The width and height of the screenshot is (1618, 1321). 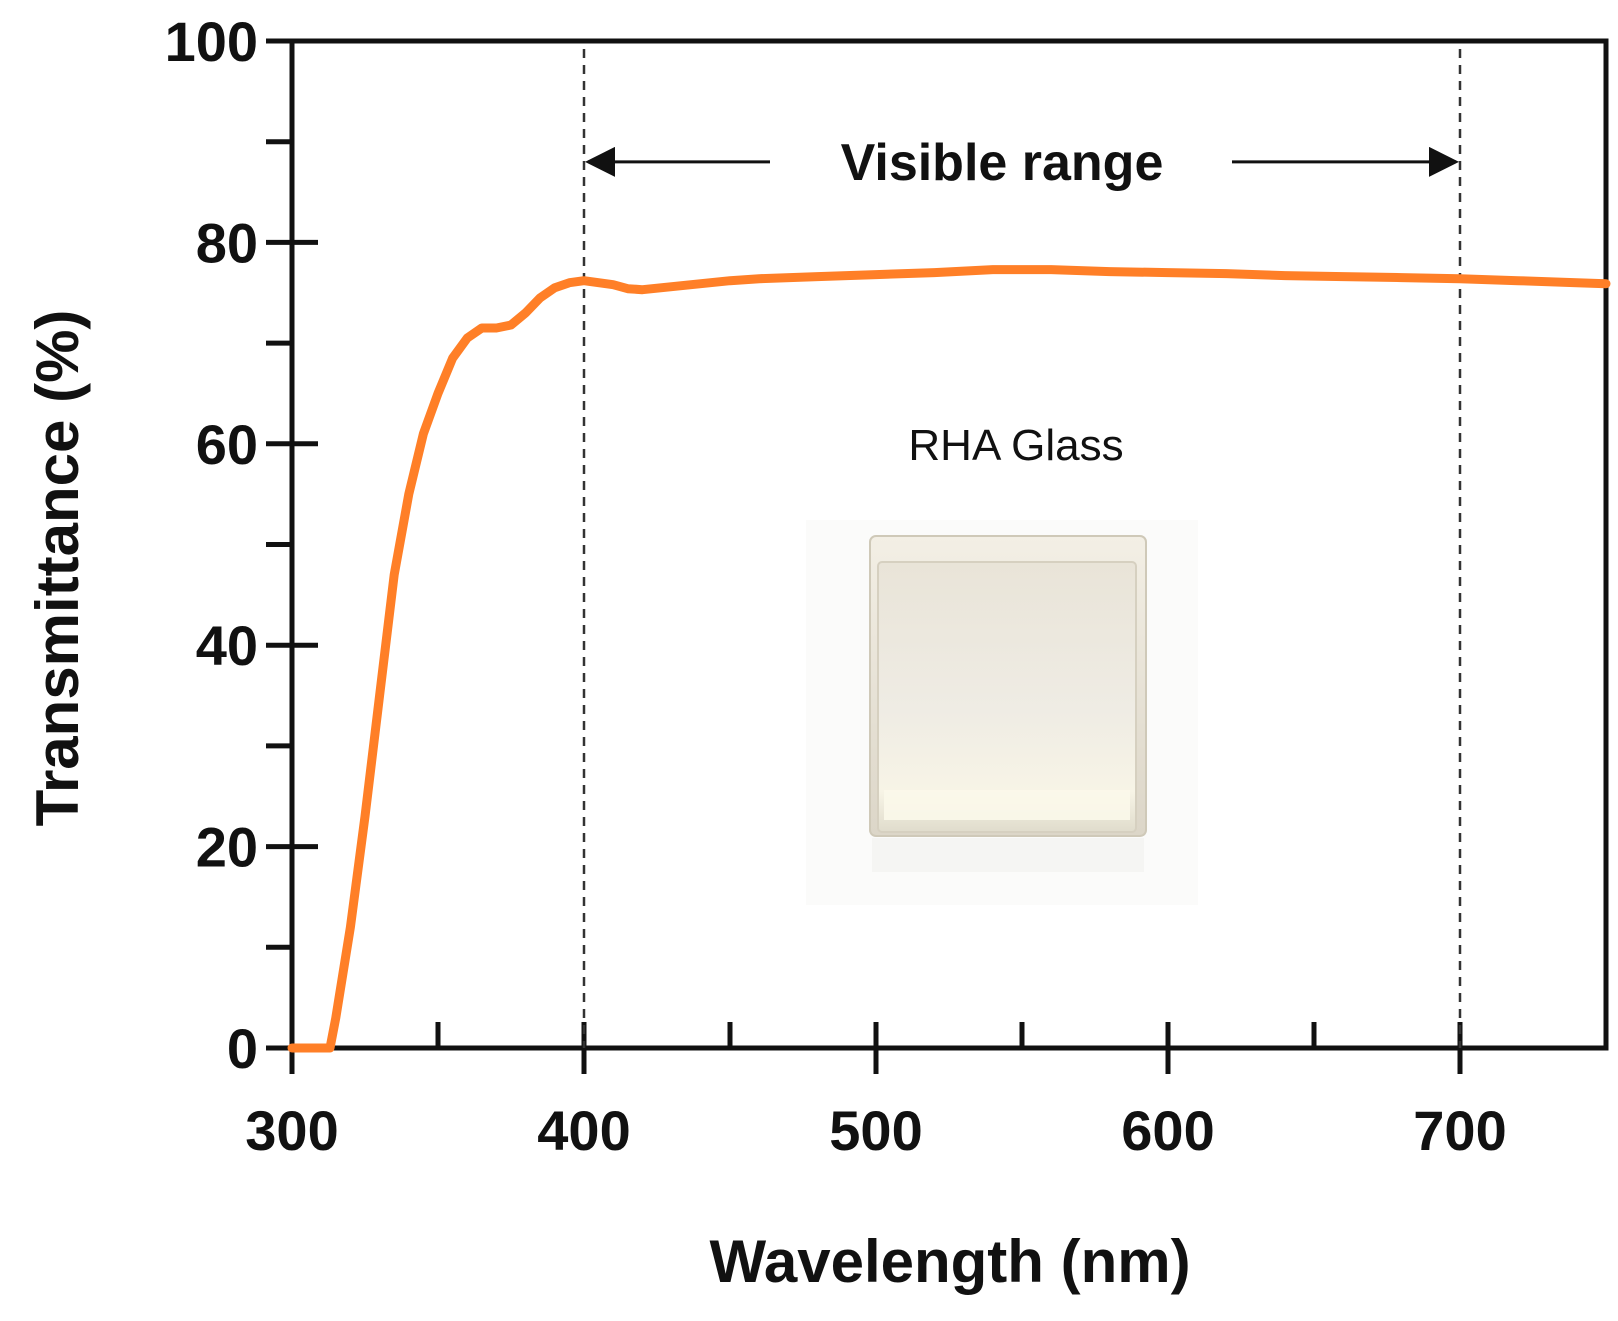 I want to click on x-axis-title: Wavelength (nm), so click(x=949, y=1261).